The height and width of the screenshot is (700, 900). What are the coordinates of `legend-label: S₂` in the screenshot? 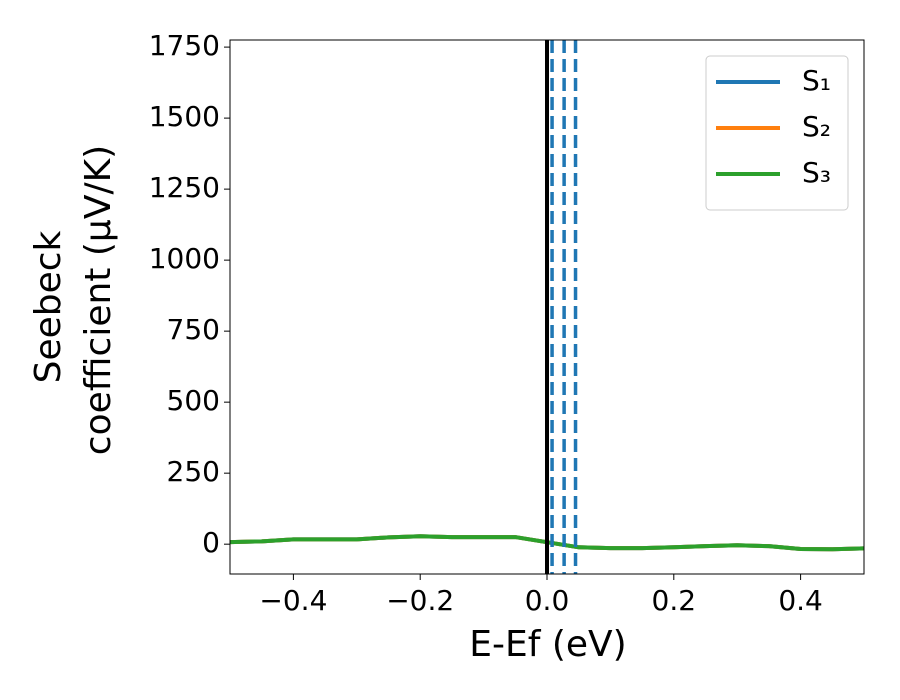 It's located at (816, 126).